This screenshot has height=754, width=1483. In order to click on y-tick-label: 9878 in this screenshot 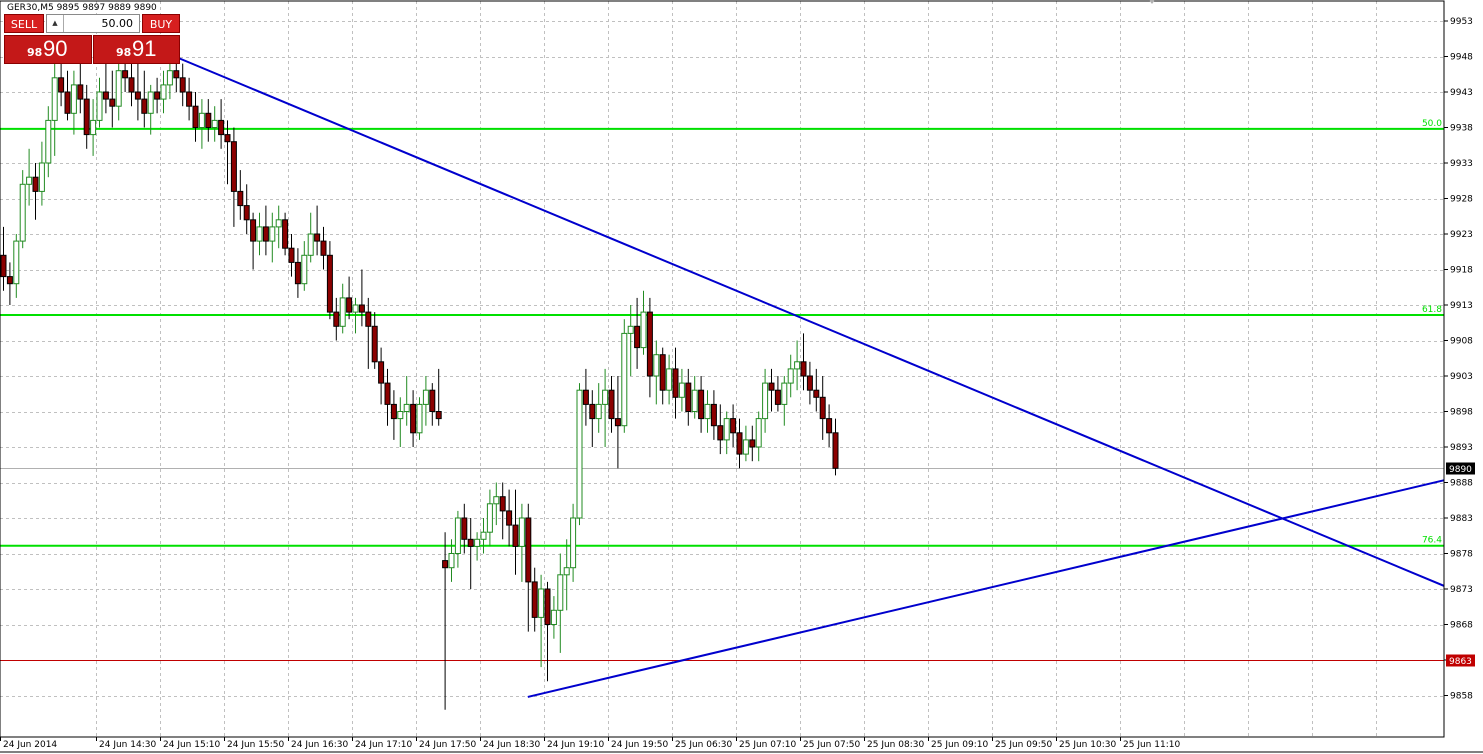, I will do `click(1461, 555)`.